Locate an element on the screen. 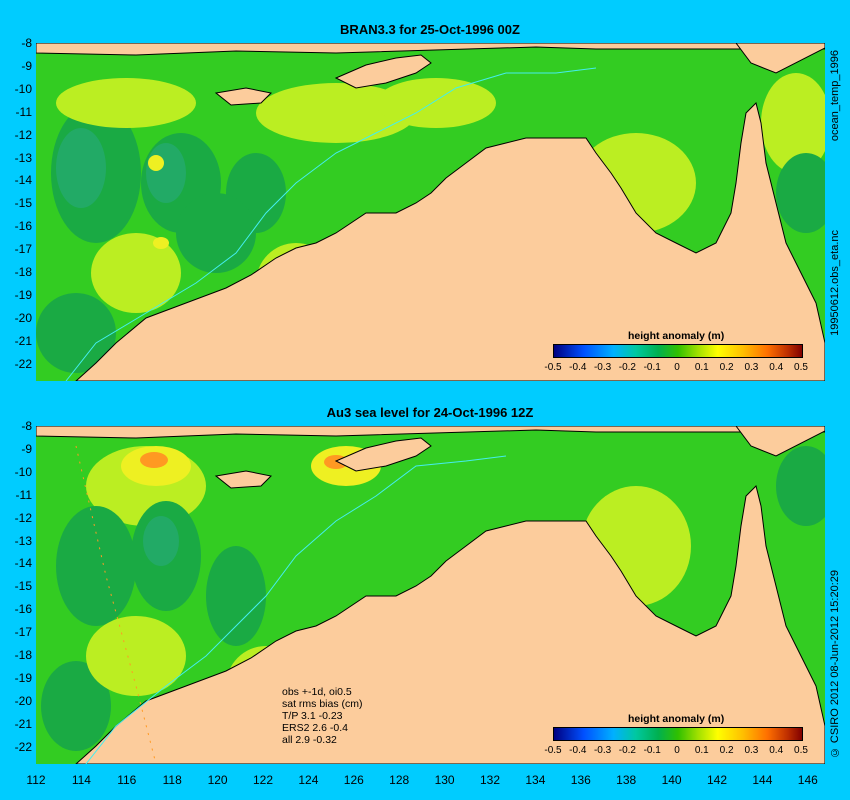 This screenshot has width=850, height=800. x-tick-label: 126 is located at coordinates (353, 780).